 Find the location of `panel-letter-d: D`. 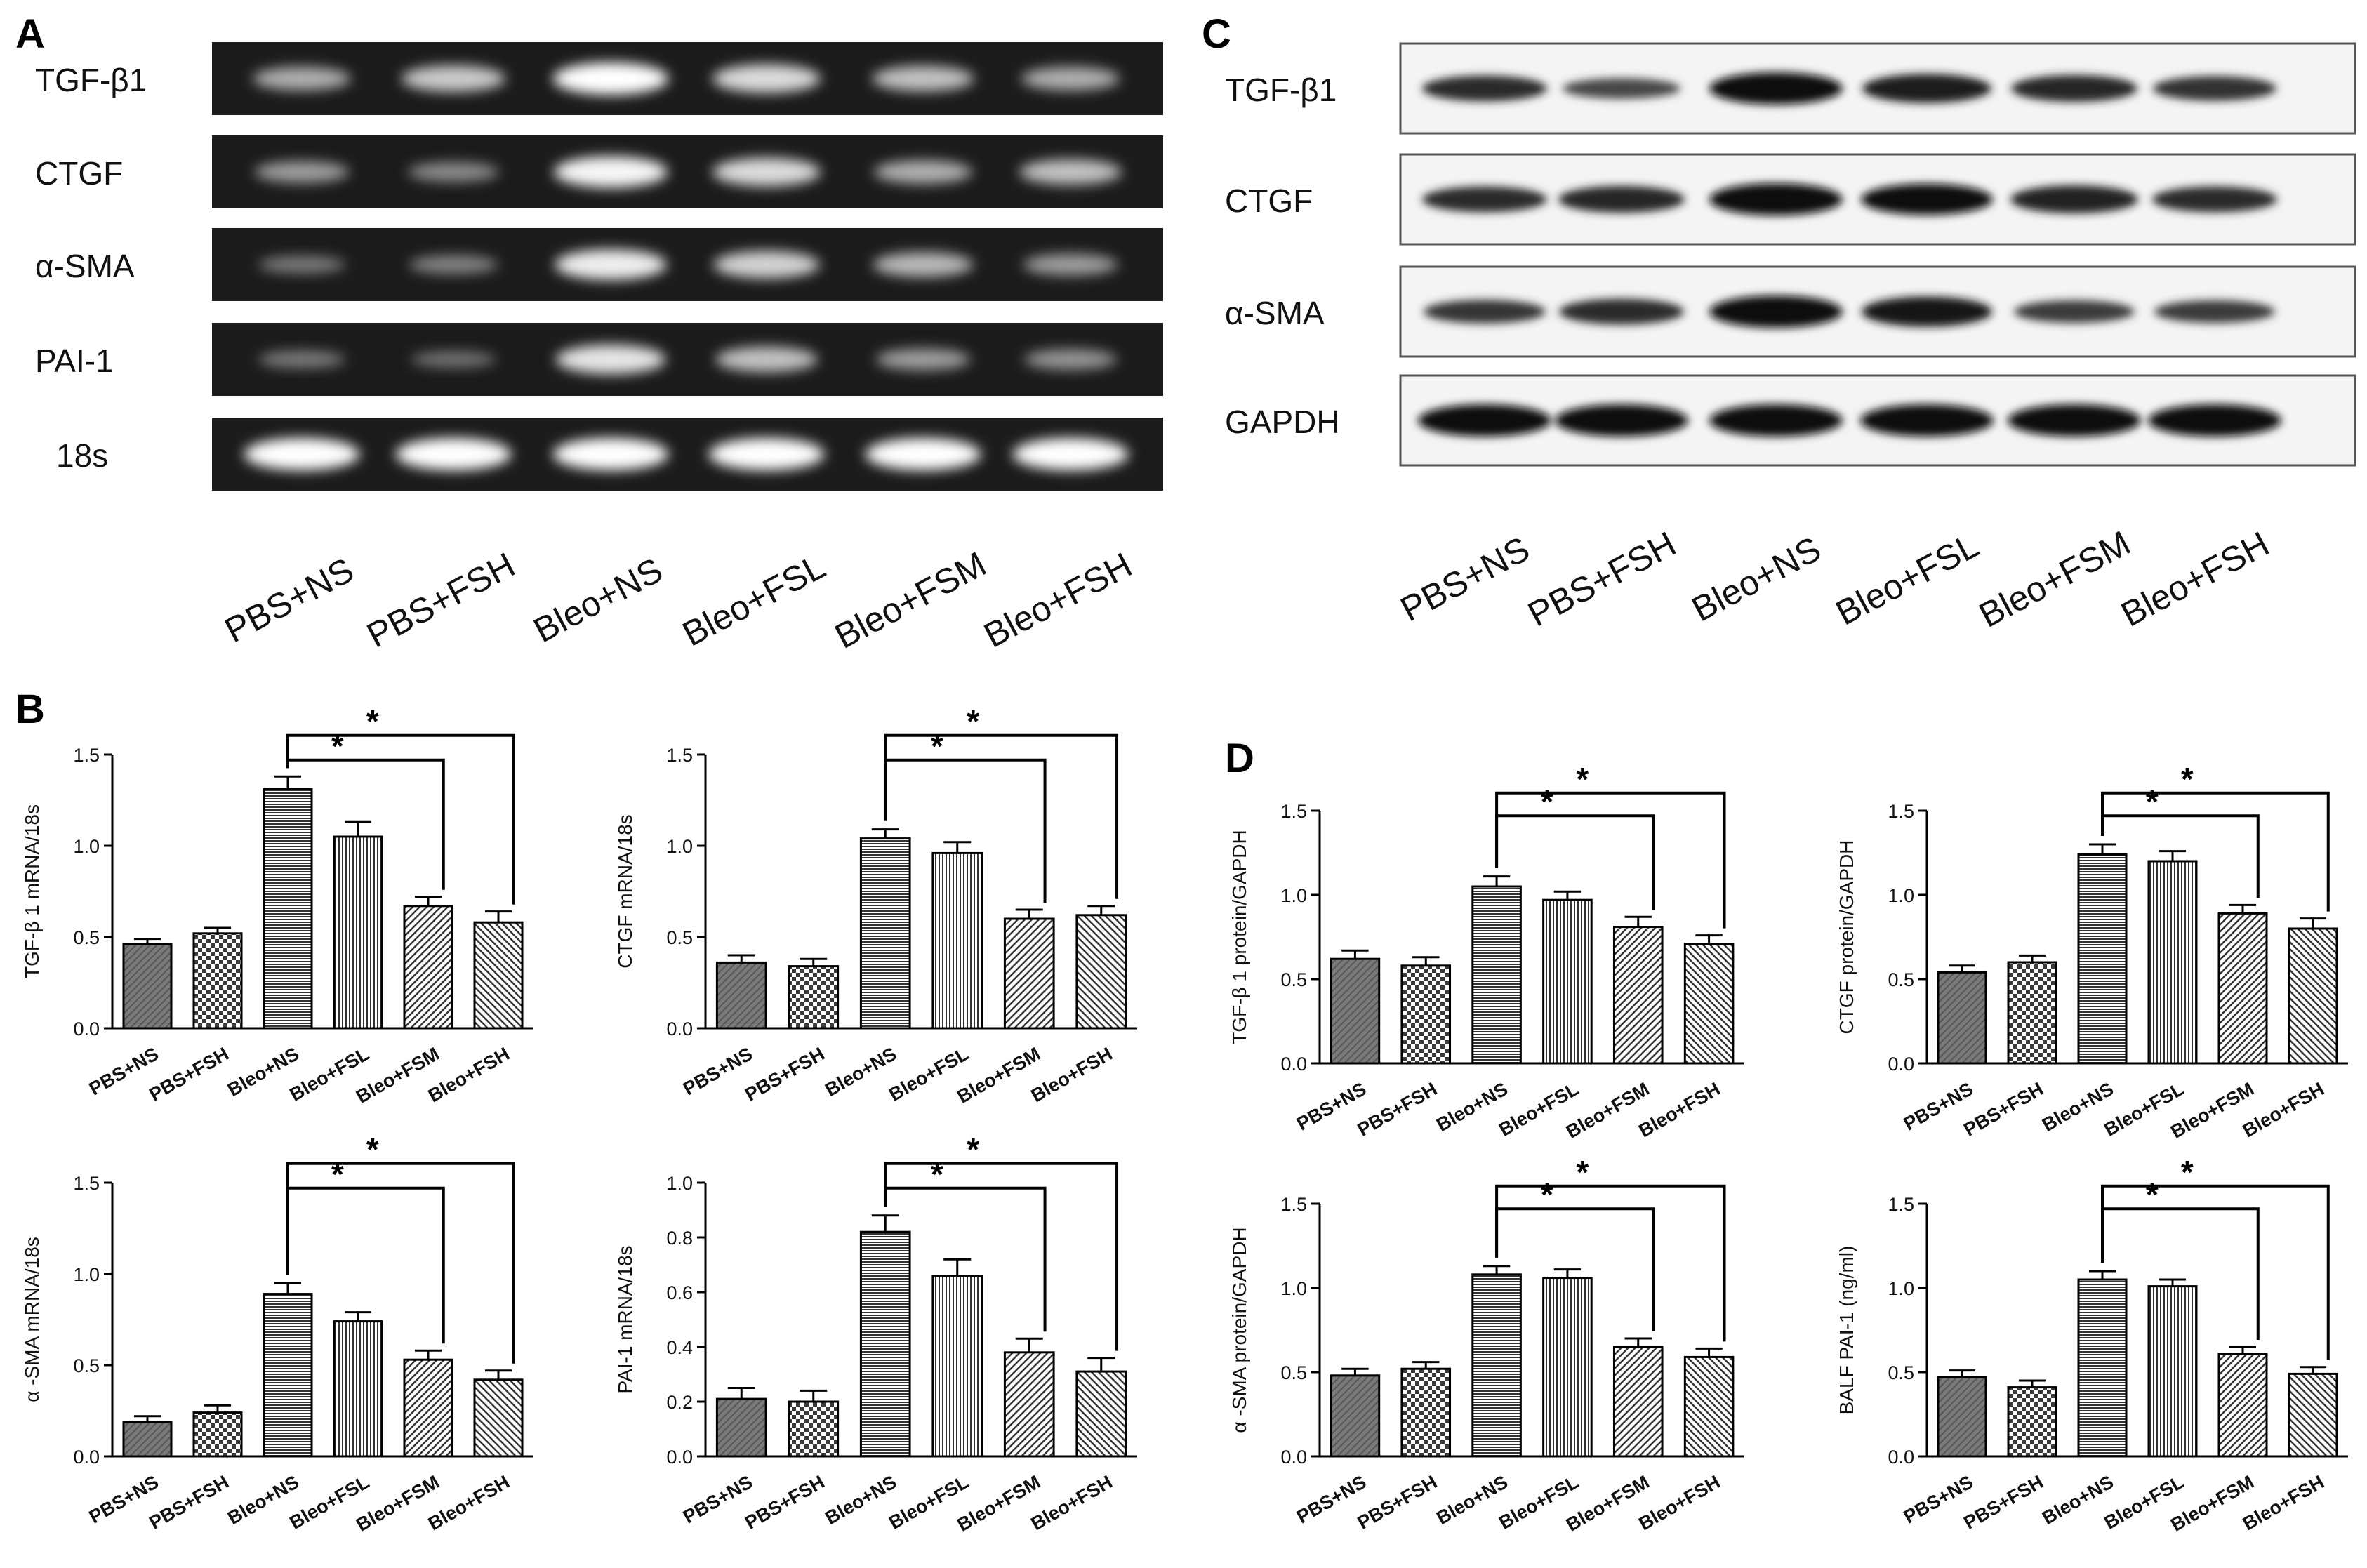

panel-letter-d: D is located at coordinates (1239, 758).